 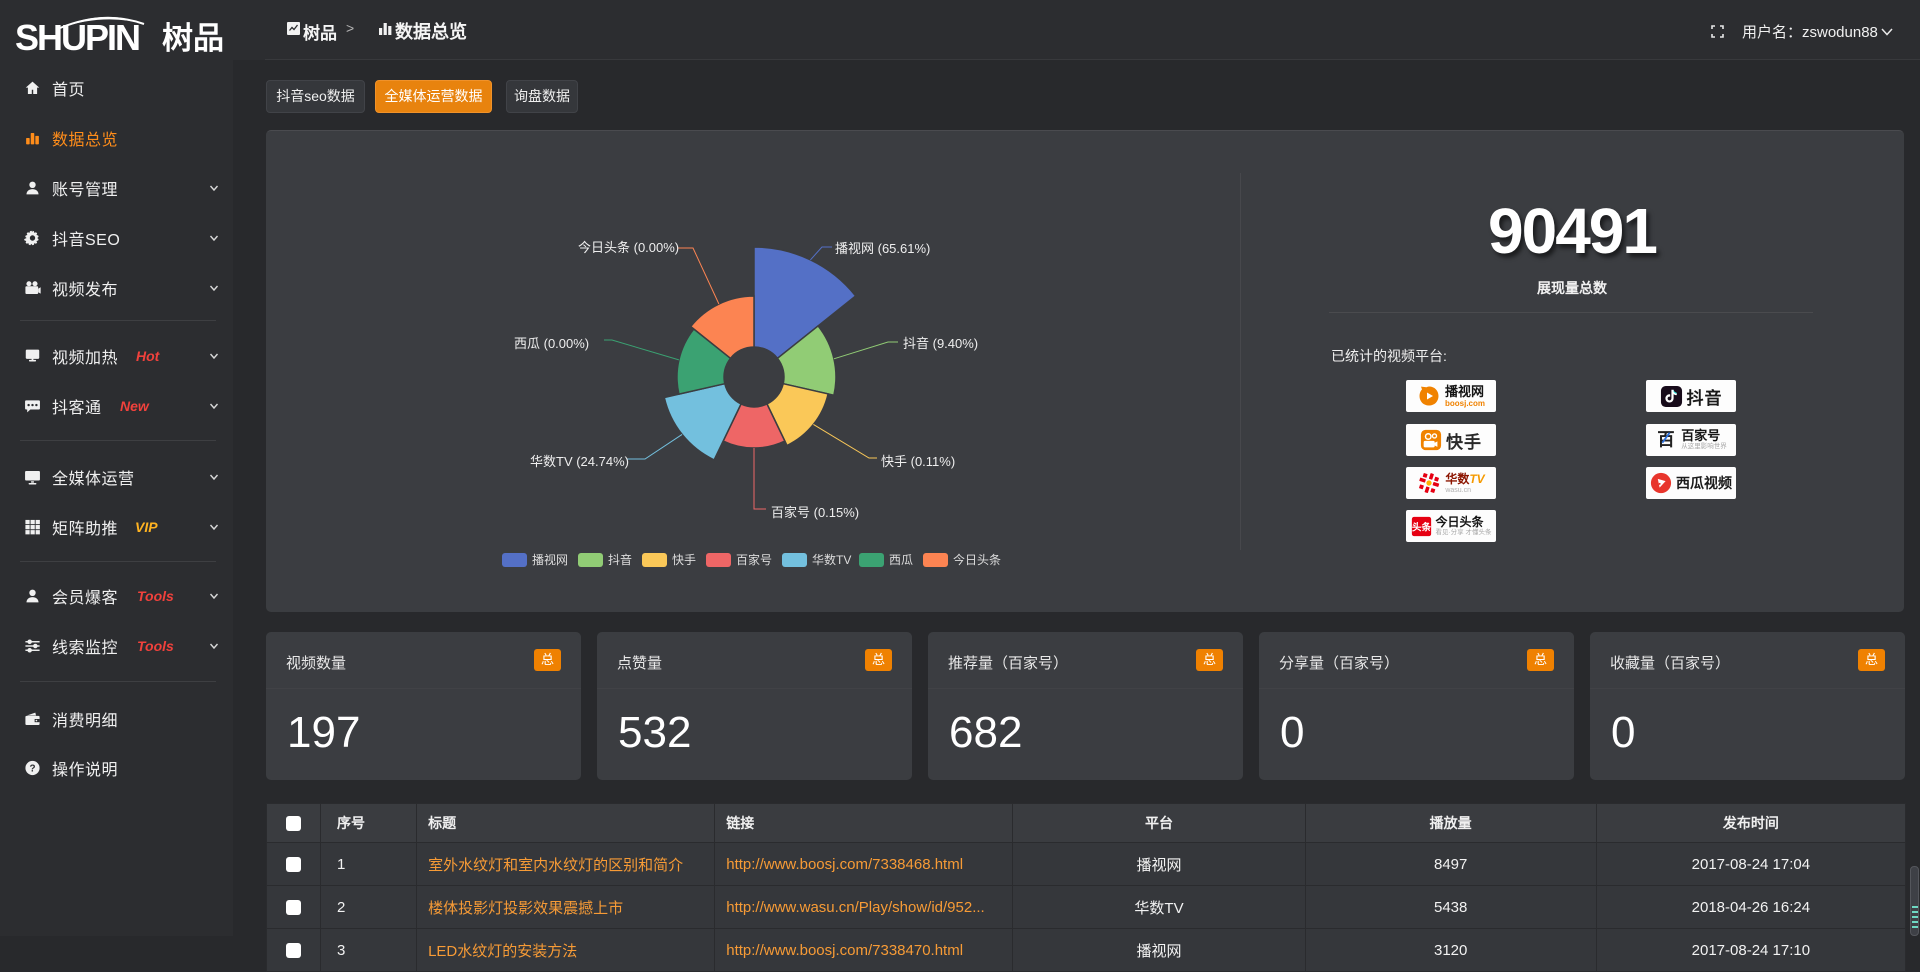 I want to click on svg-text: SHUPIN, so click(x=77, y=36).